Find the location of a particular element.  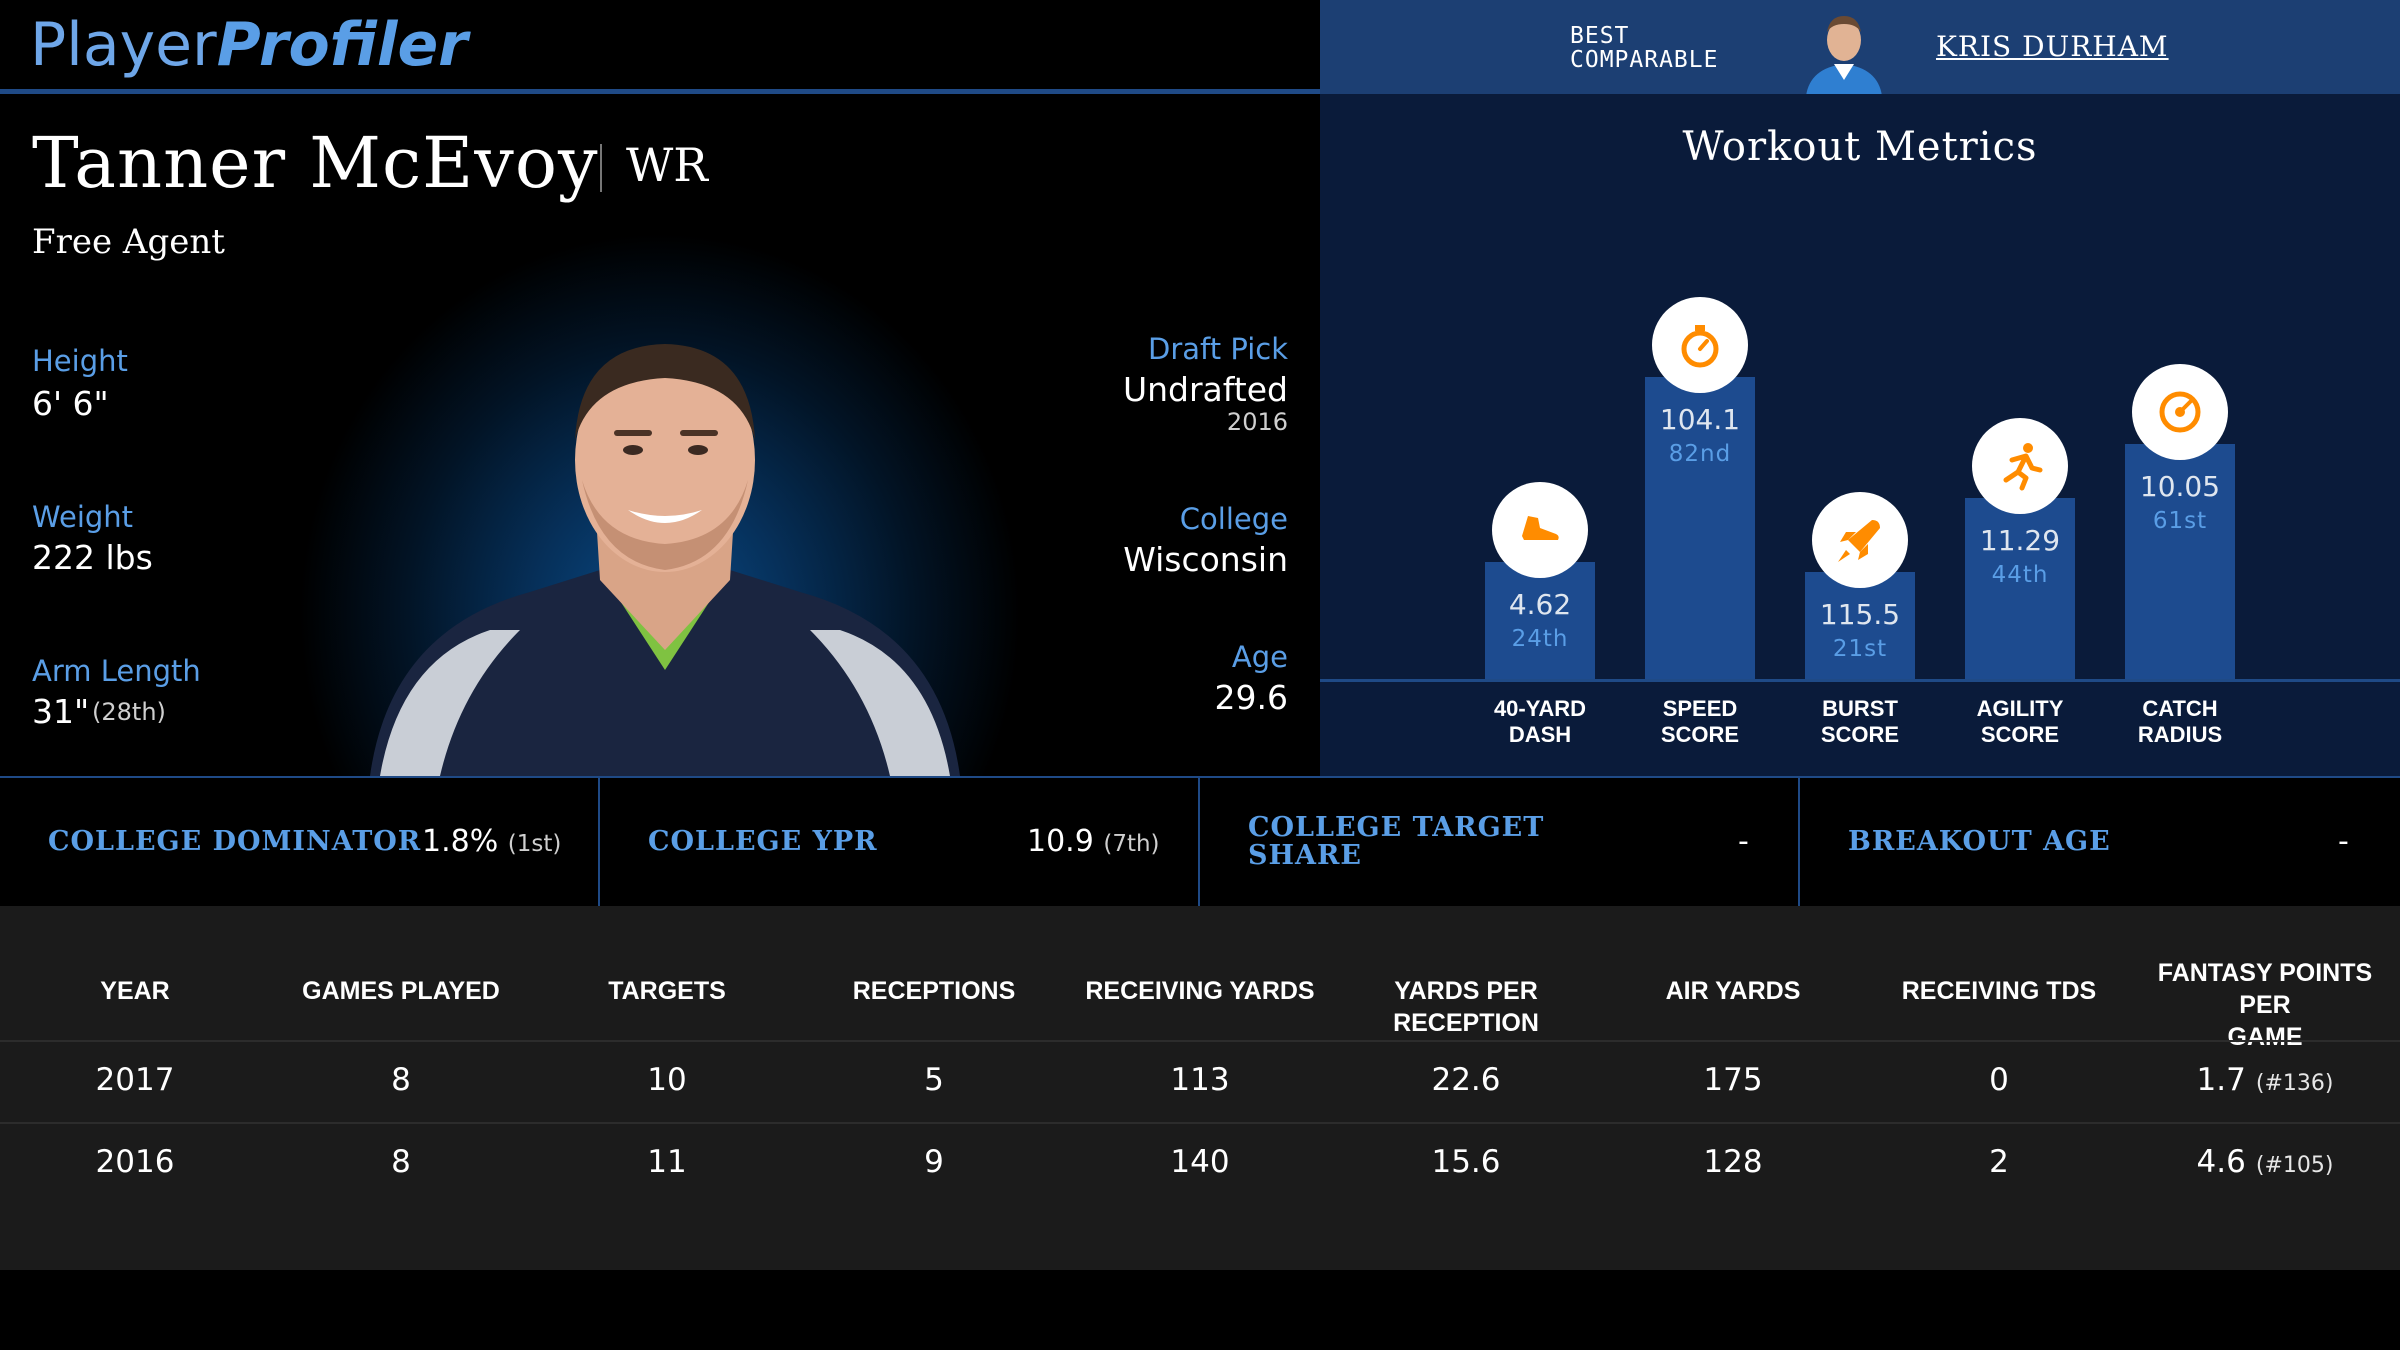

college-dominator-value: 1.8% (1st) is located at coordinates (491, 841).